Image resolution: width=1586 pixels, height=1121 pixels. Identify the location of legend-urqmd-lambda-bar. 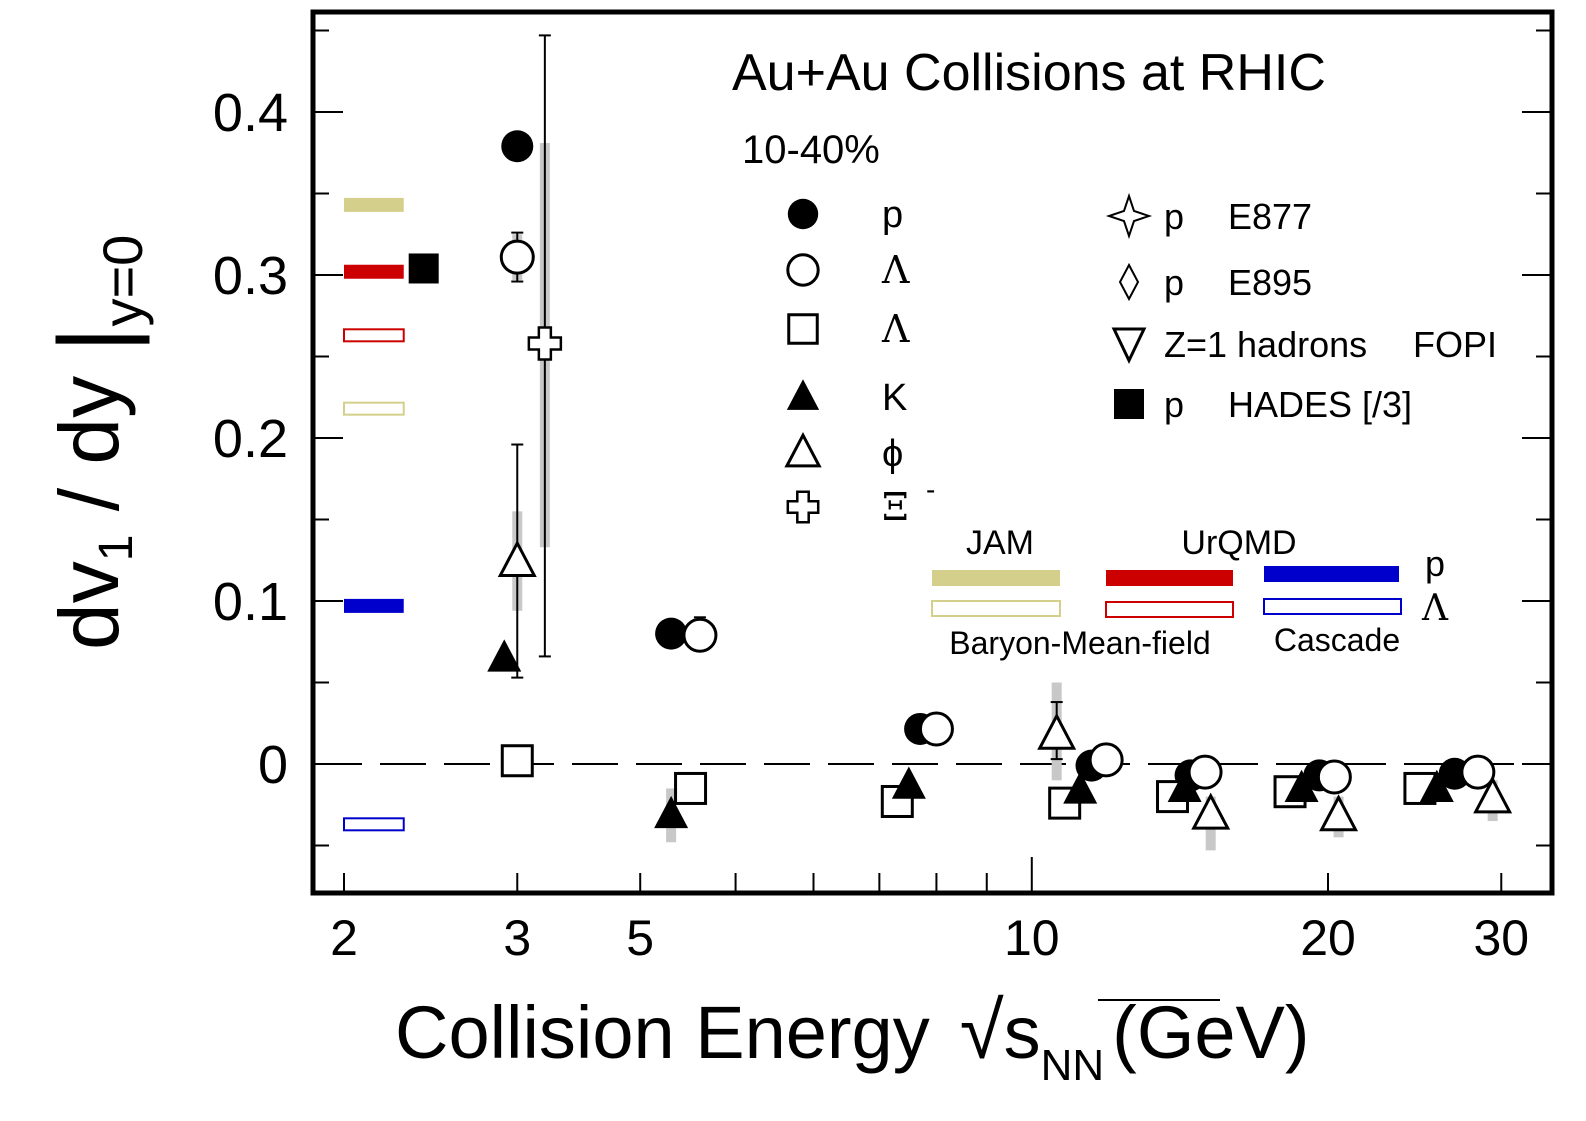
(1169, 609).